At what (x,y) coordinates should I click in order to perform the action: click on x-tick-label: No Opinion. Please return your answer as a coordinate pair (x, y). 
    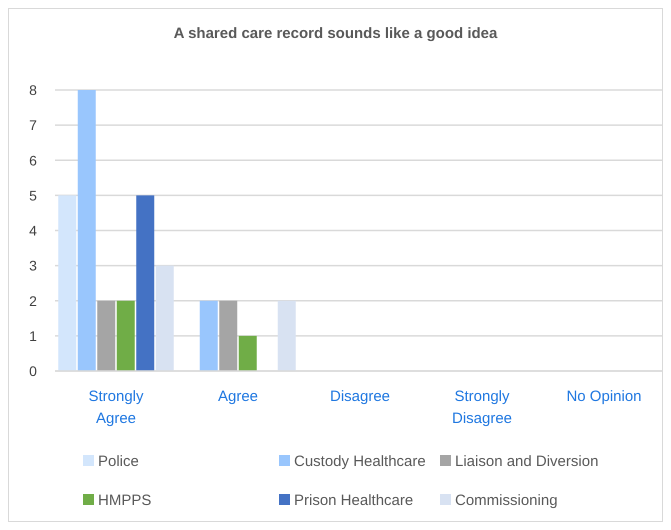
    Looking at the image, I should click on (604, 396).